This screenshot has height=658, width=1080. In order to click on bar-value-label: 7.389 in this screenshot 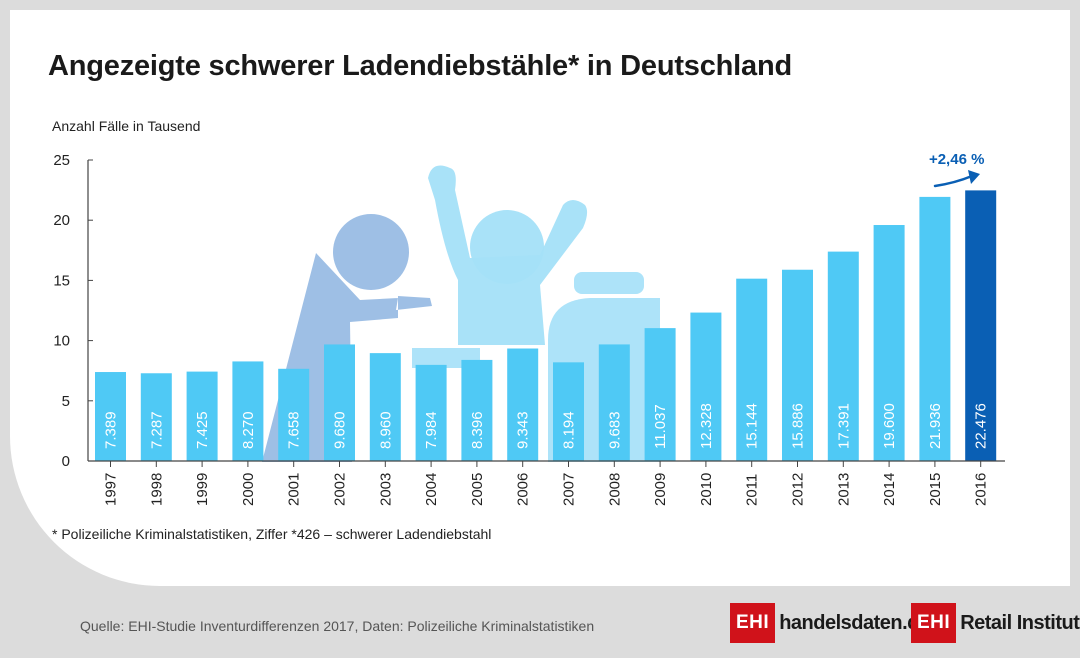, I will do `click(111, 430)`.